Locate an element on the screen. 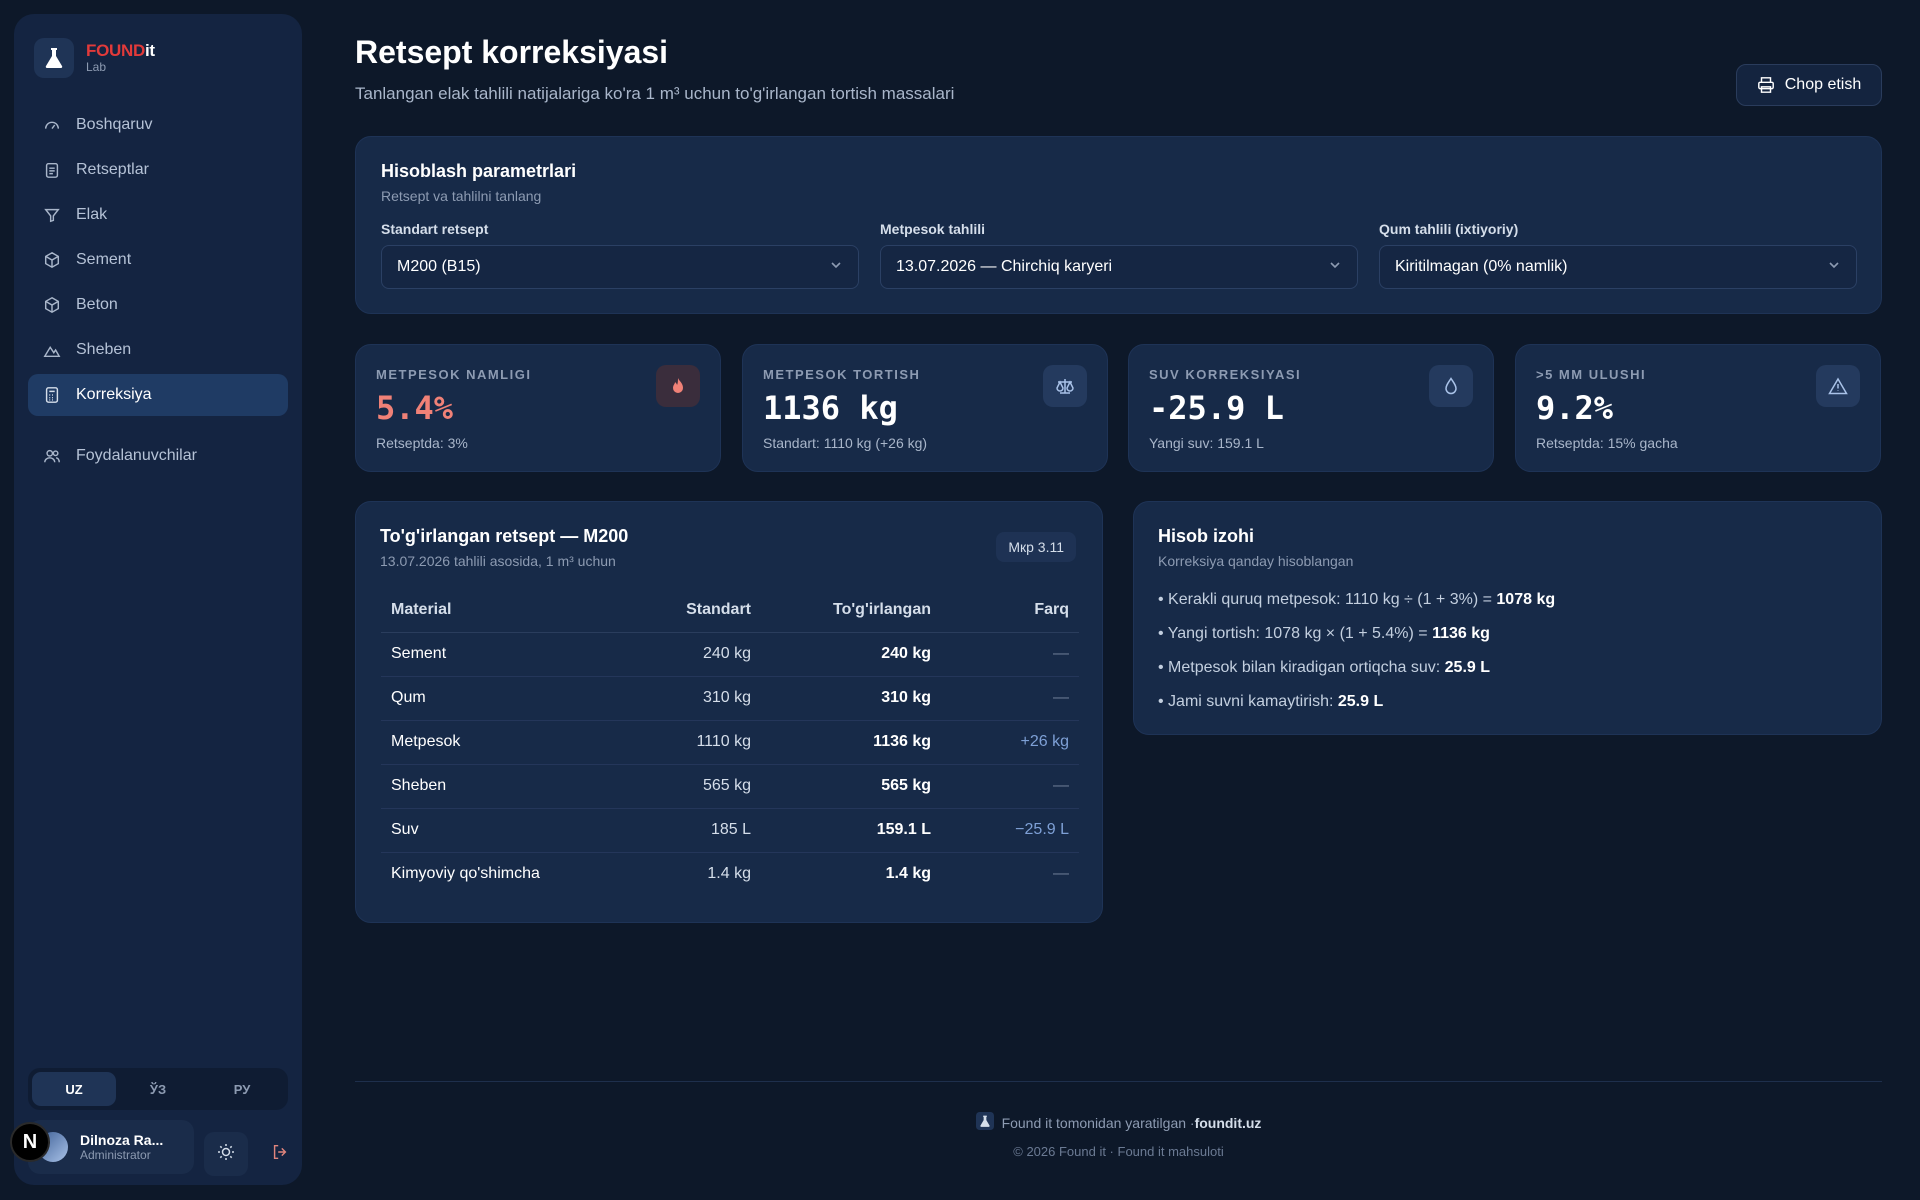 This screenshot has width=1920, height=1200. table-row: Metpesok 1110 kg 1136 kg +26 kg is located at coordinates (730, 742).